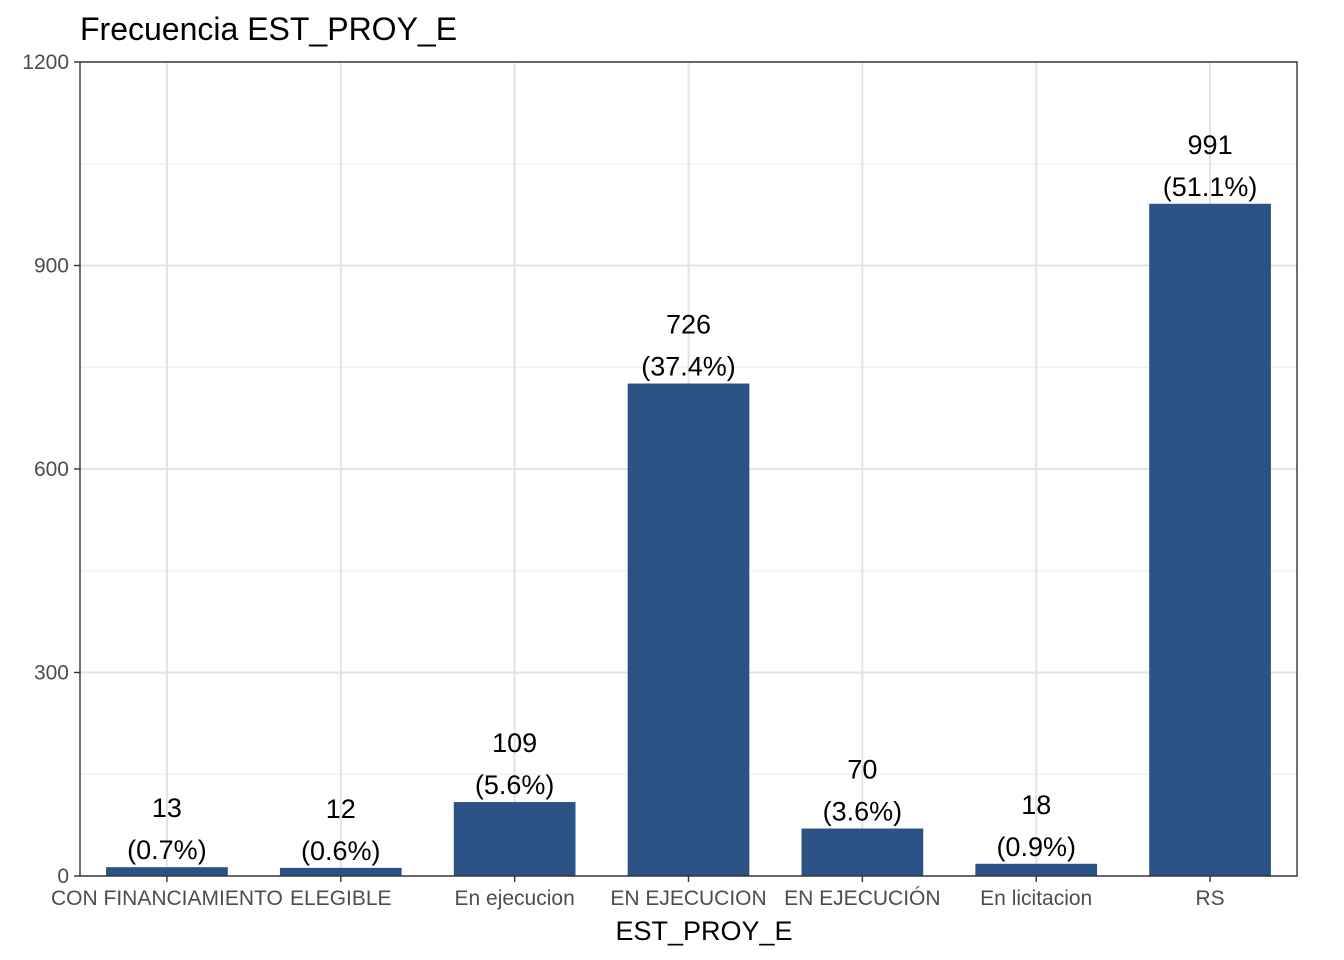 The width and height of the screenshot is (1344, 960). Describe the element at coordinates (862, 898) in the screenshot. I see `x-tick-label: EN EJECUCIÓN` at that location.